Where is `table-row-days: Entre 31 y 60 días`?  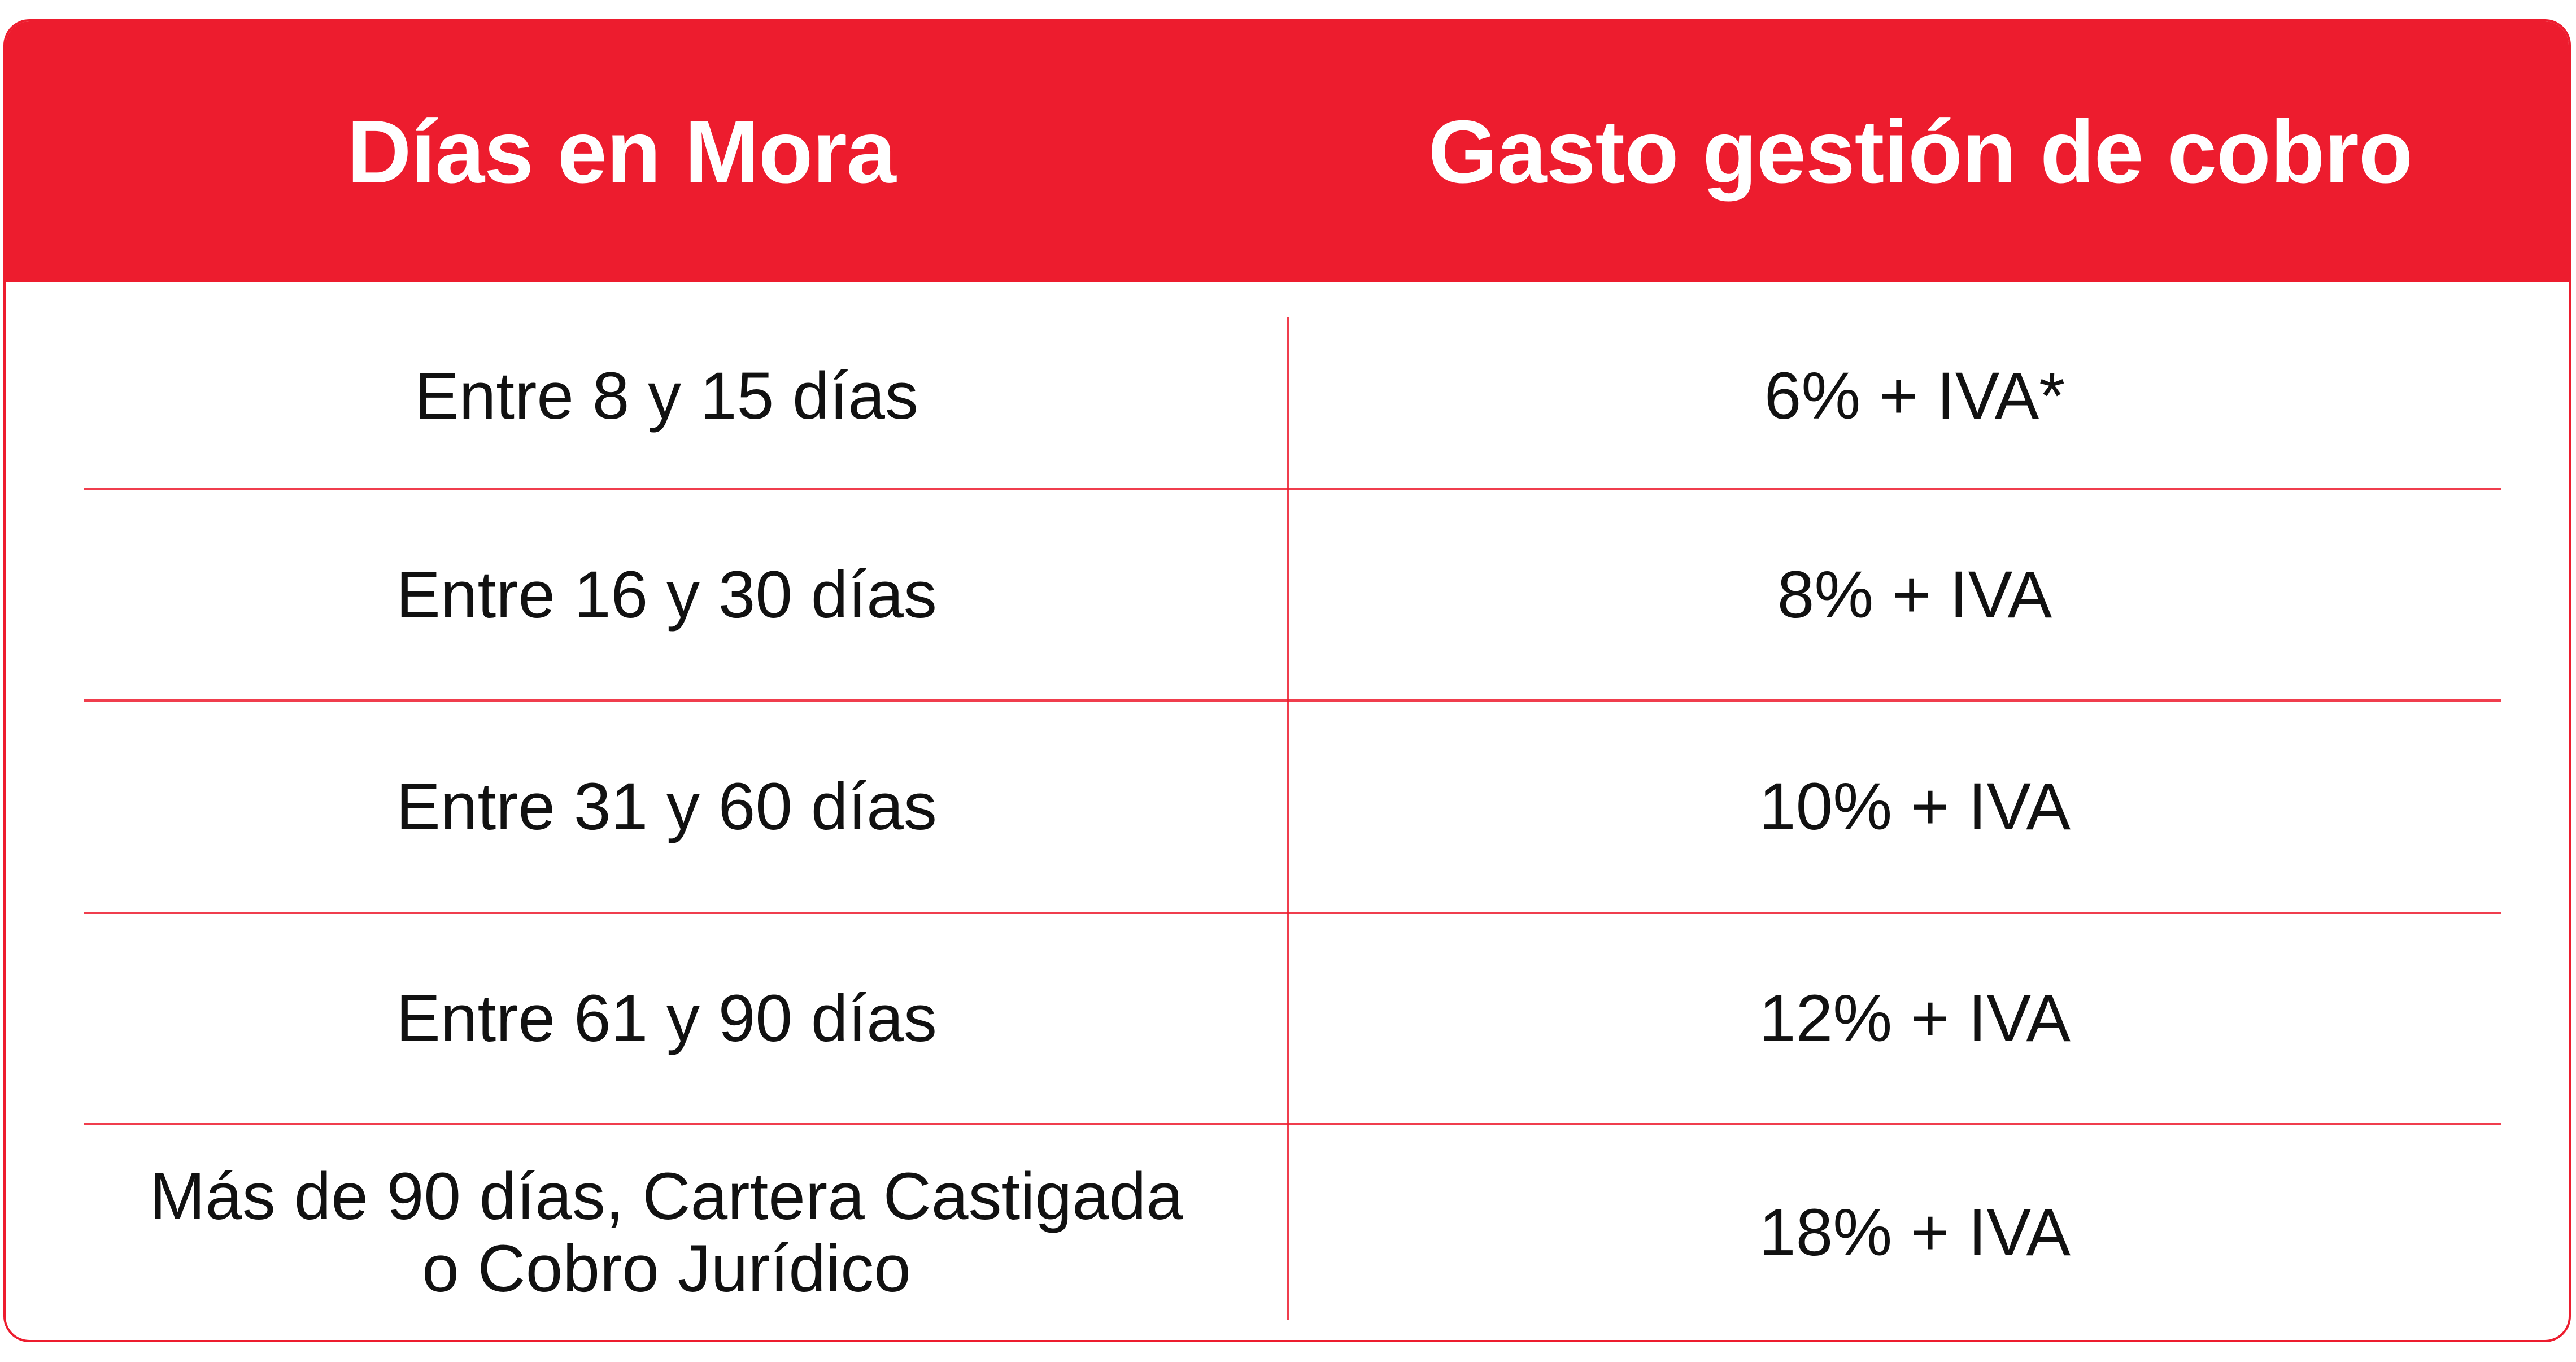 table-row-days: Entre 31 y 60 días is located at coordinates (666, 807).